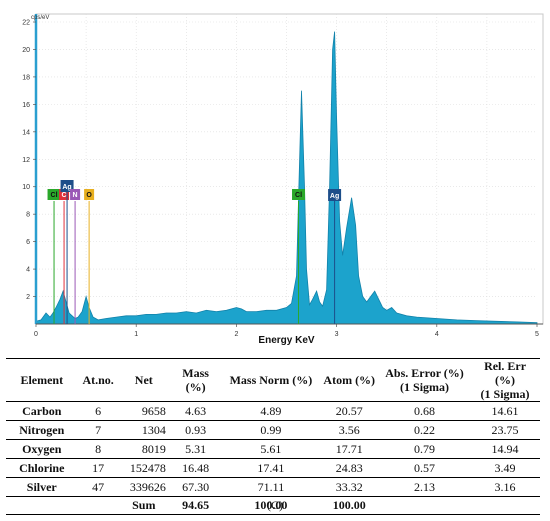  Describe the element at coordinates (195, 380) in the screenshot. I see `header-mass: Mass (%)` at that location.